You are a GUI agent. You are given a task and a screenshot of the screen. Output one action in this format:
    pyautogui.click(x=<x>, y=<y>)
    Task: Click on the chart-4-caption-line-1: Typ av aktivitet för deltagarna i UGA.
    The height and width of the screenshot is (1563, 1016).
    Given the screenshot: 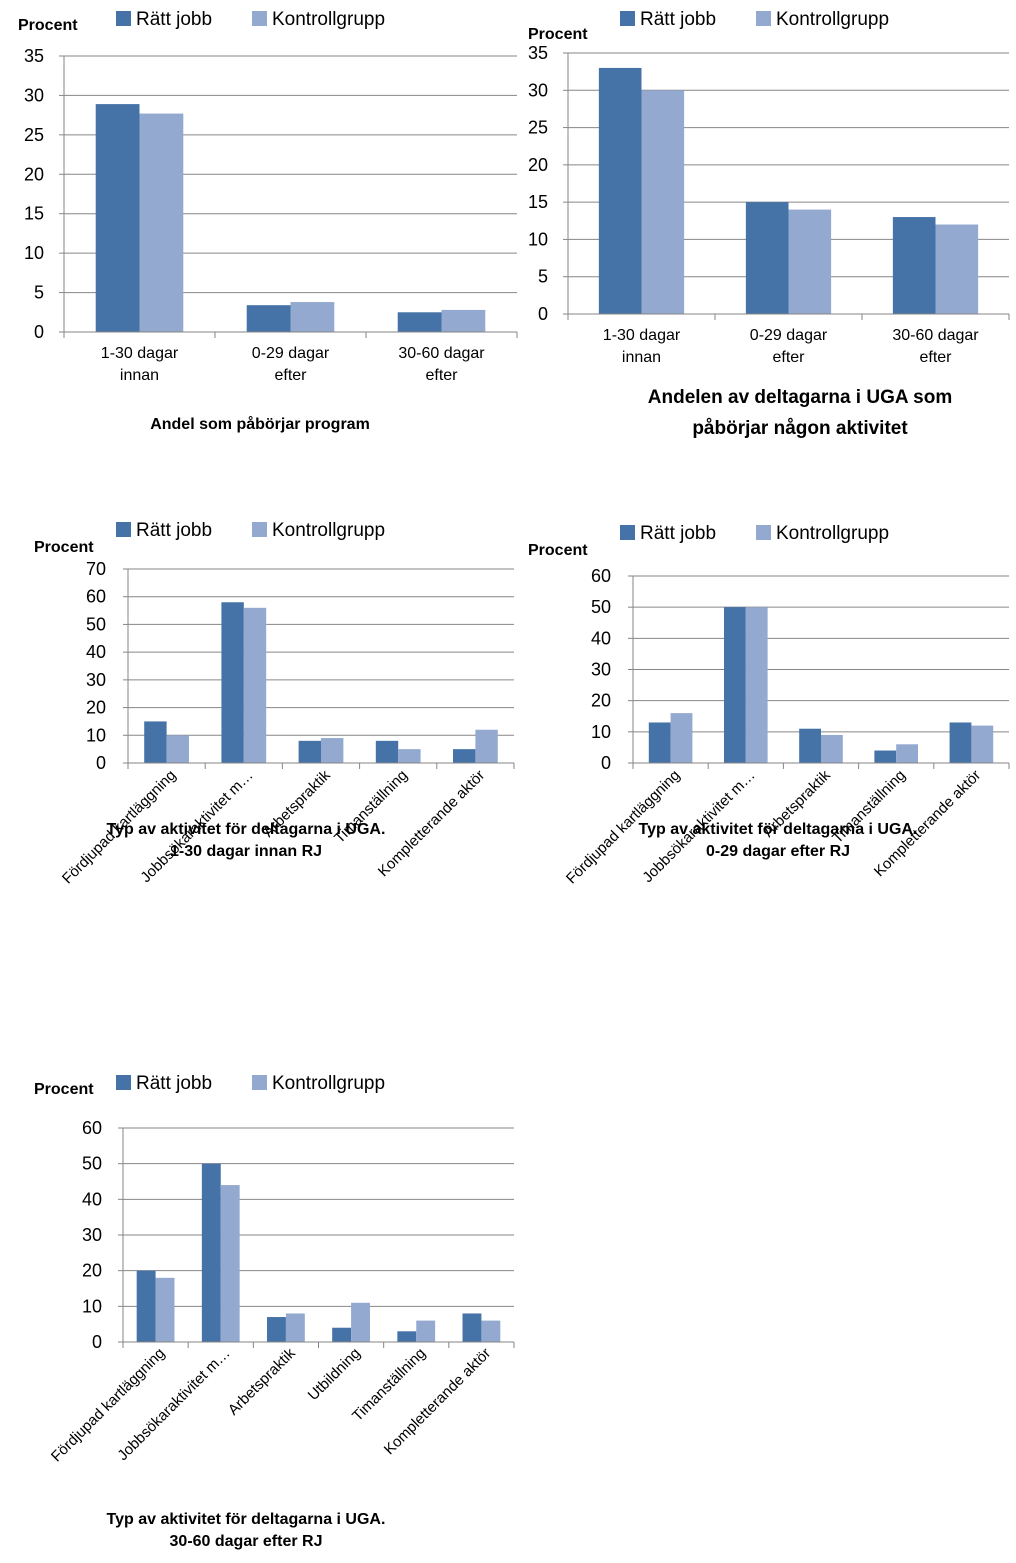 What is the action you would take?
    pyautogui.click(x=778, y=829)
    